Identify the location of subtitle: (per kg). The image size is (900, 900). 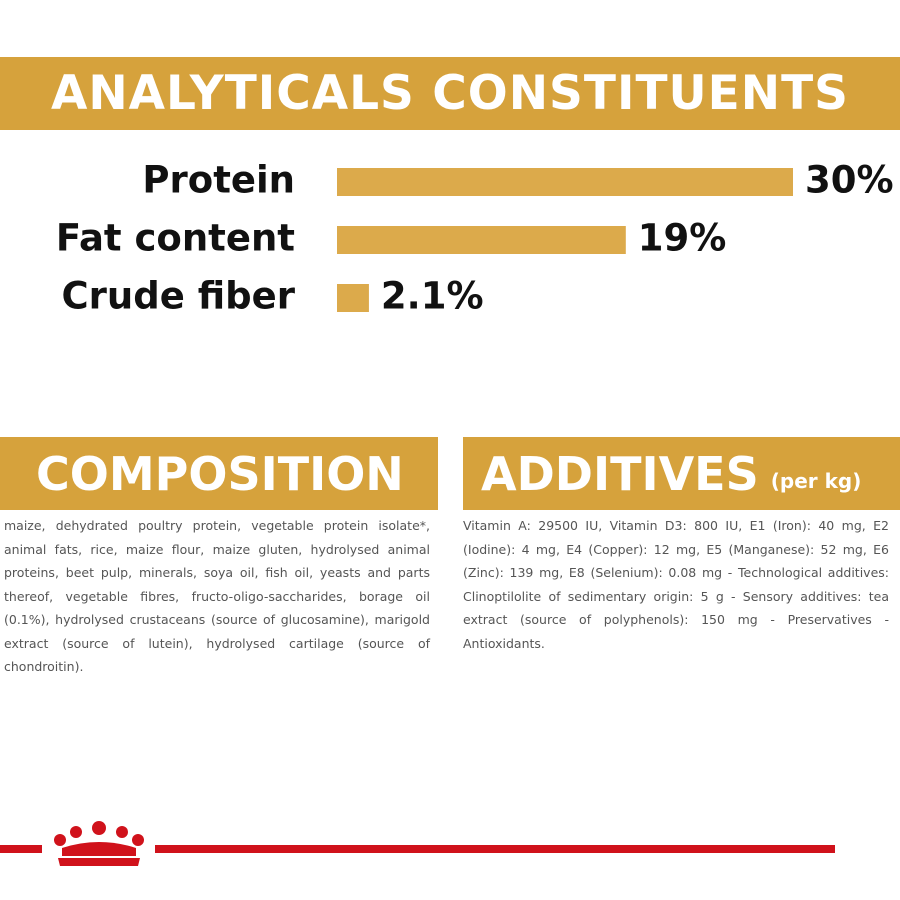
(816, 480).